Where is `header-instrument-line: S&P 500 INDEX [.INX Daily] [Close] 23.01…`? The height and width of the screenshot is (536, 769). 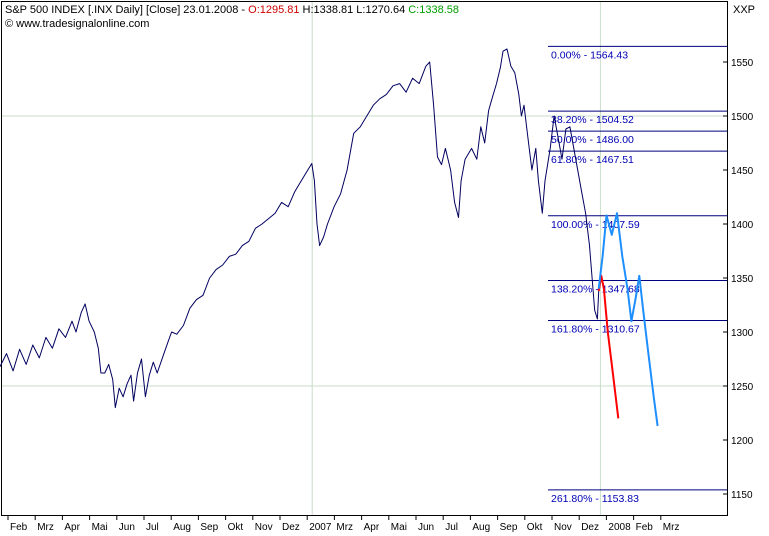
header-instrument-line: S&P 500 INDEX [.INX Daily] [Close] 23.01… is located at coordinates (232, 10).